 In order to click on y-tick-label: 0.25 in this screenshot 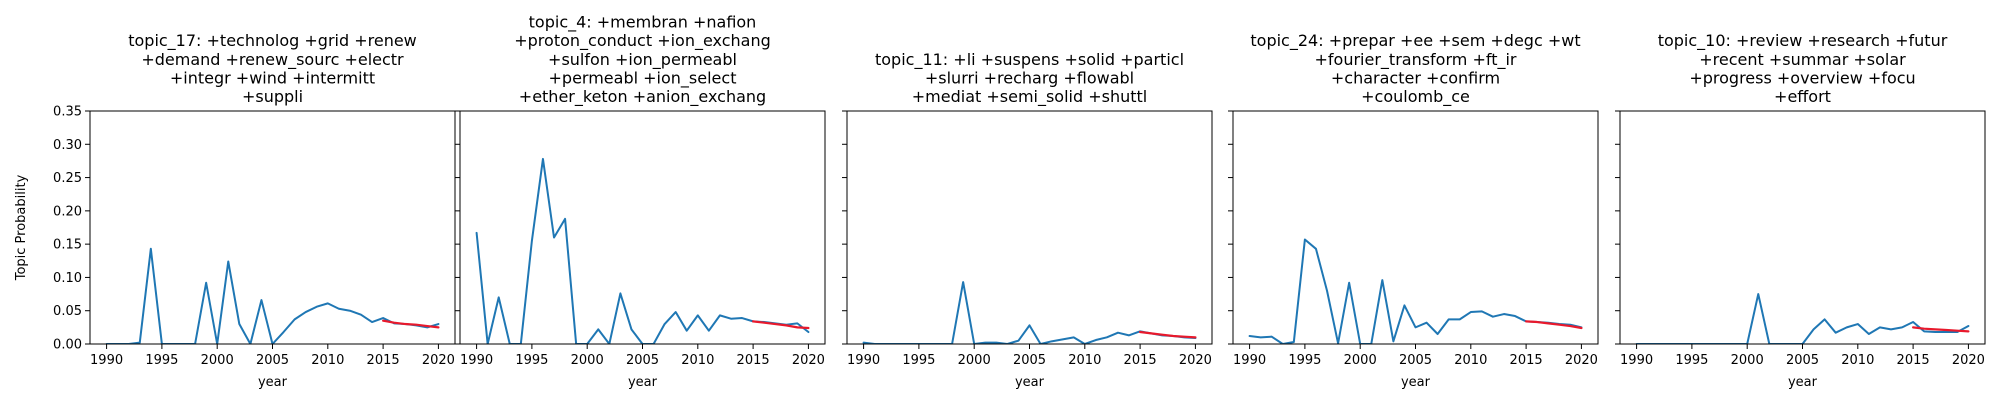, I will do `click(67, 178)`.